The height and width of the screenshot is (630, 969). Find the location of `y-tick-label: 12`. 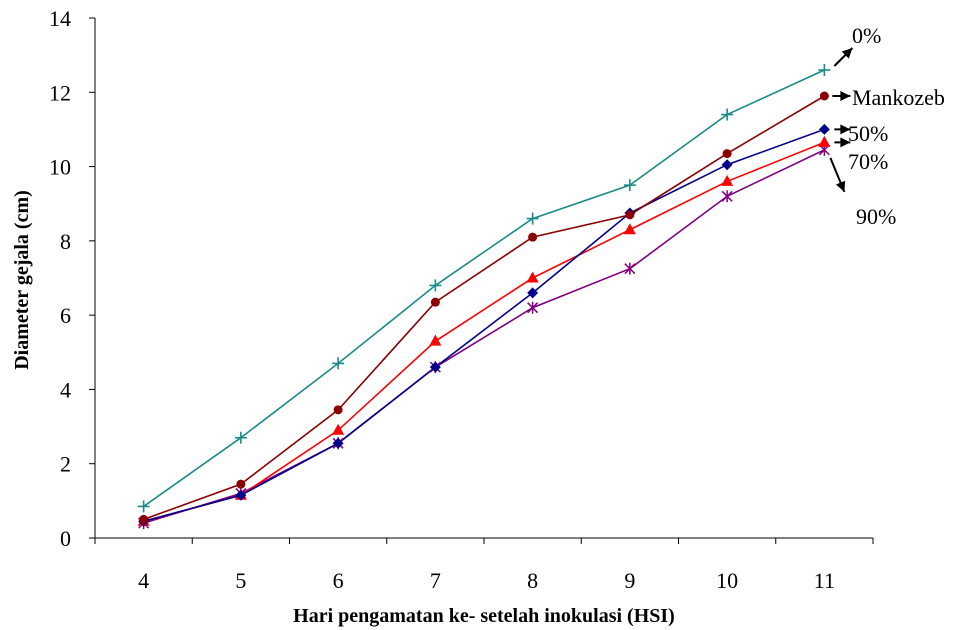

y-tick-label: 12 is located at coordinates (60, 92).